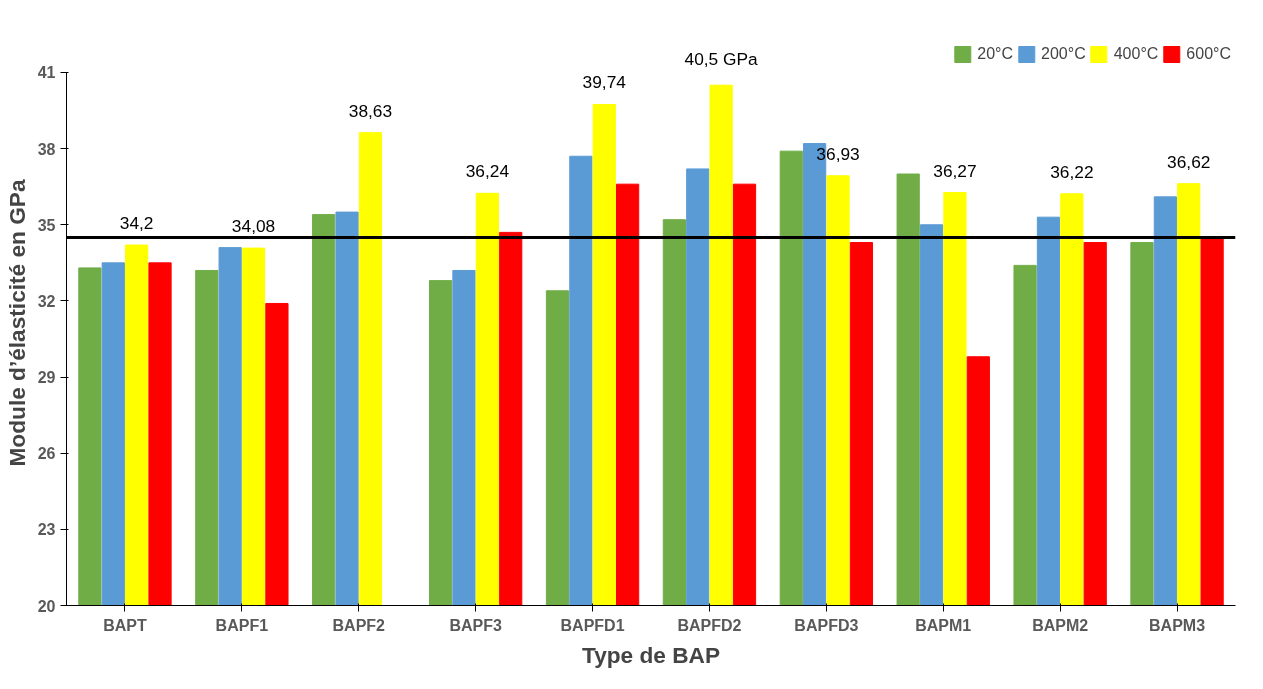  What do you see at coordinates (721, 59) in the screenshot?
I see `data-label: 40,5 GPa` at bounding box center [721, 59].